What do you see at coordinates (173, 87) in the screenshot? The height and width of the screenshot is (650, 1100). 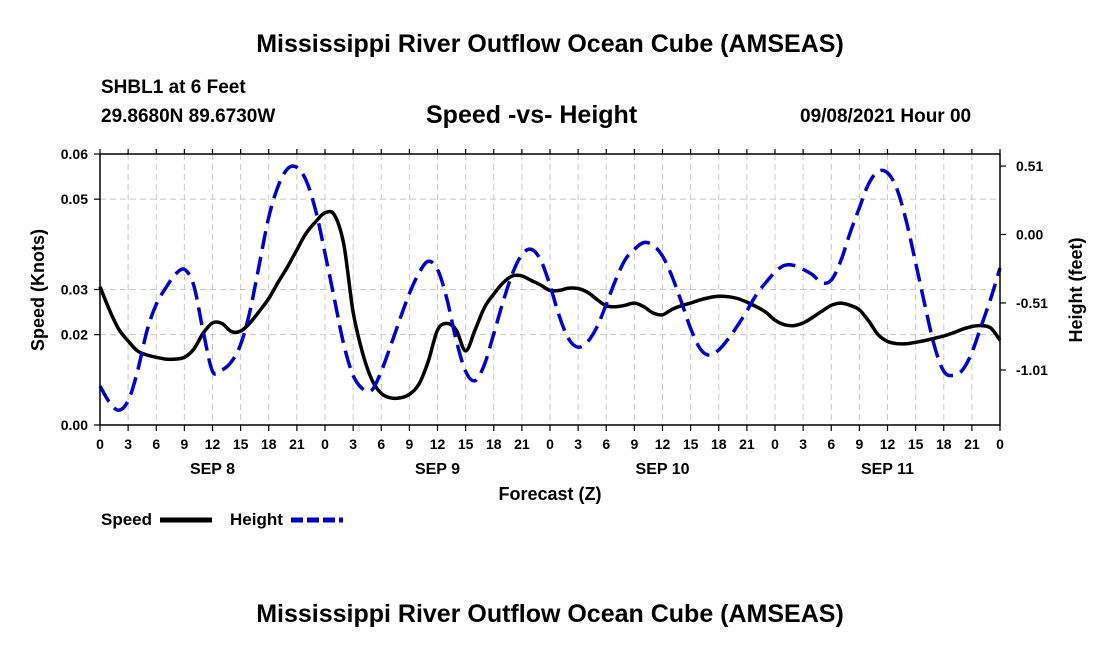 I see `station-label: SHBL1 at 6 Feet` at bounding box center [173, 87].